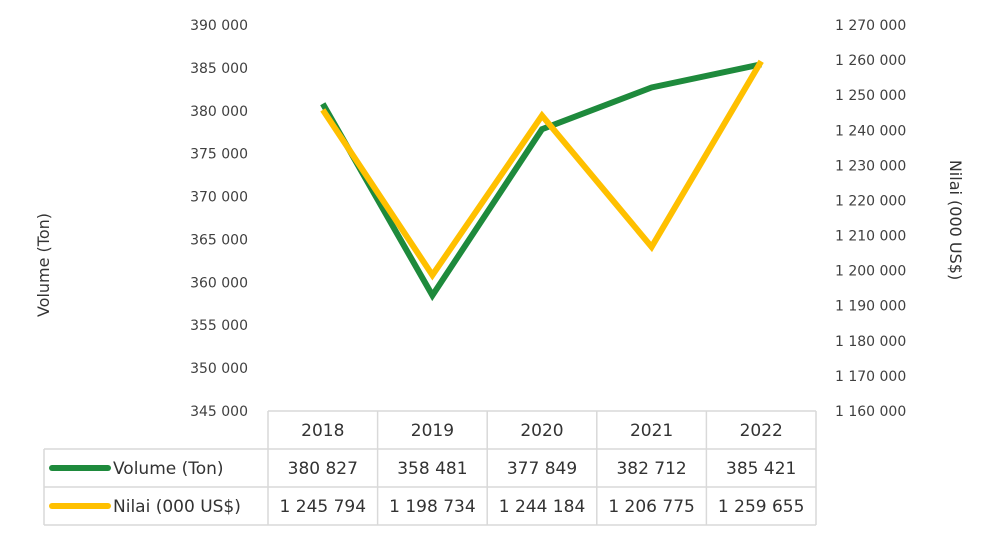 Image resolution: width=985 pixels, height=533 pixels. What do you see at coordinates (761, 469) in the screenshot?
I see `data-label: 385 421` at bounding box center [761, 469].